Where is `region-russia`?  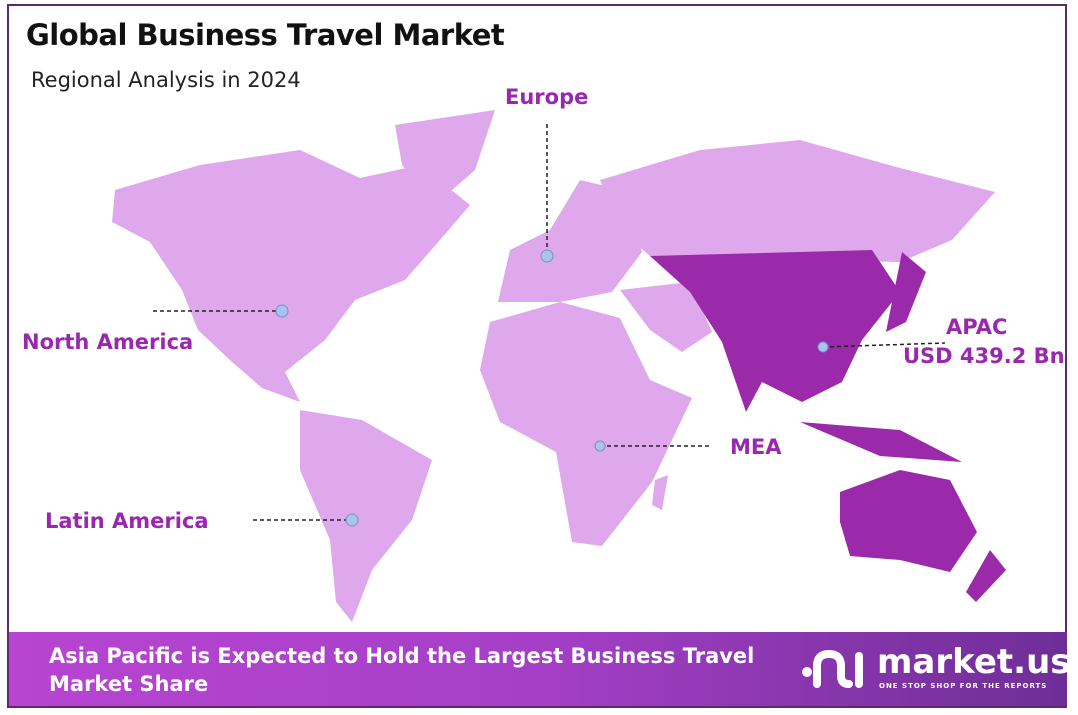 region-russia is located at coordinates (797, 201).